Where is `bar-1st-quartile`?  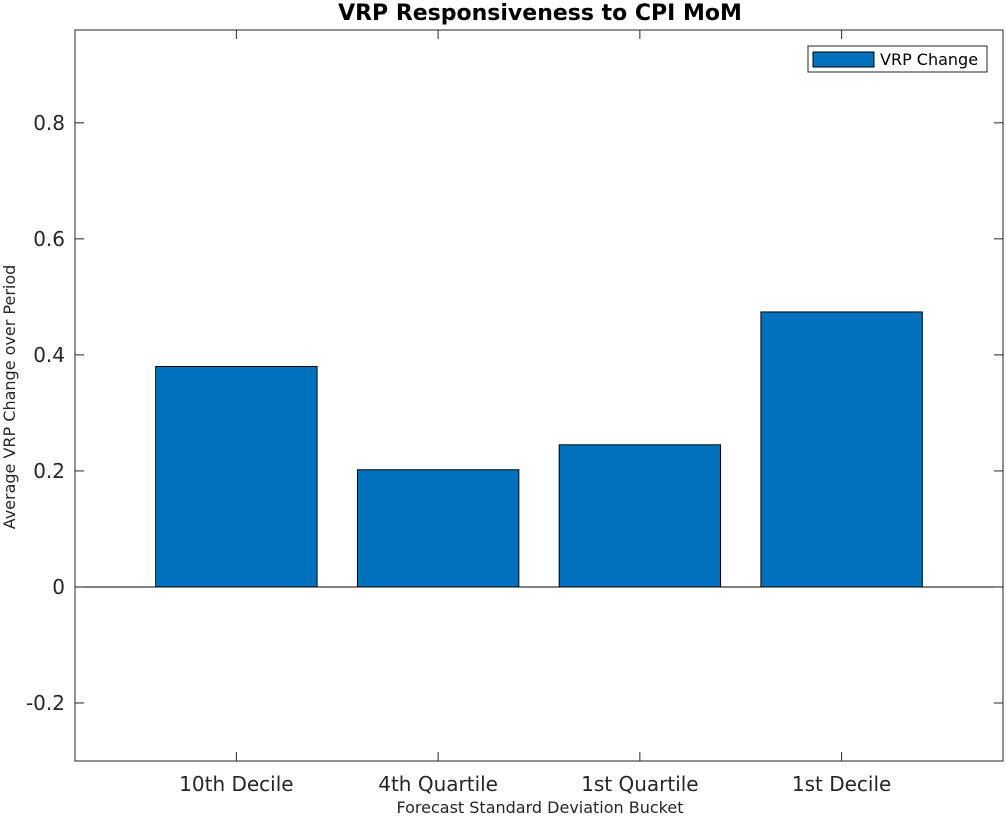
bar-1st-quartile is located at coordinates (640, 516).